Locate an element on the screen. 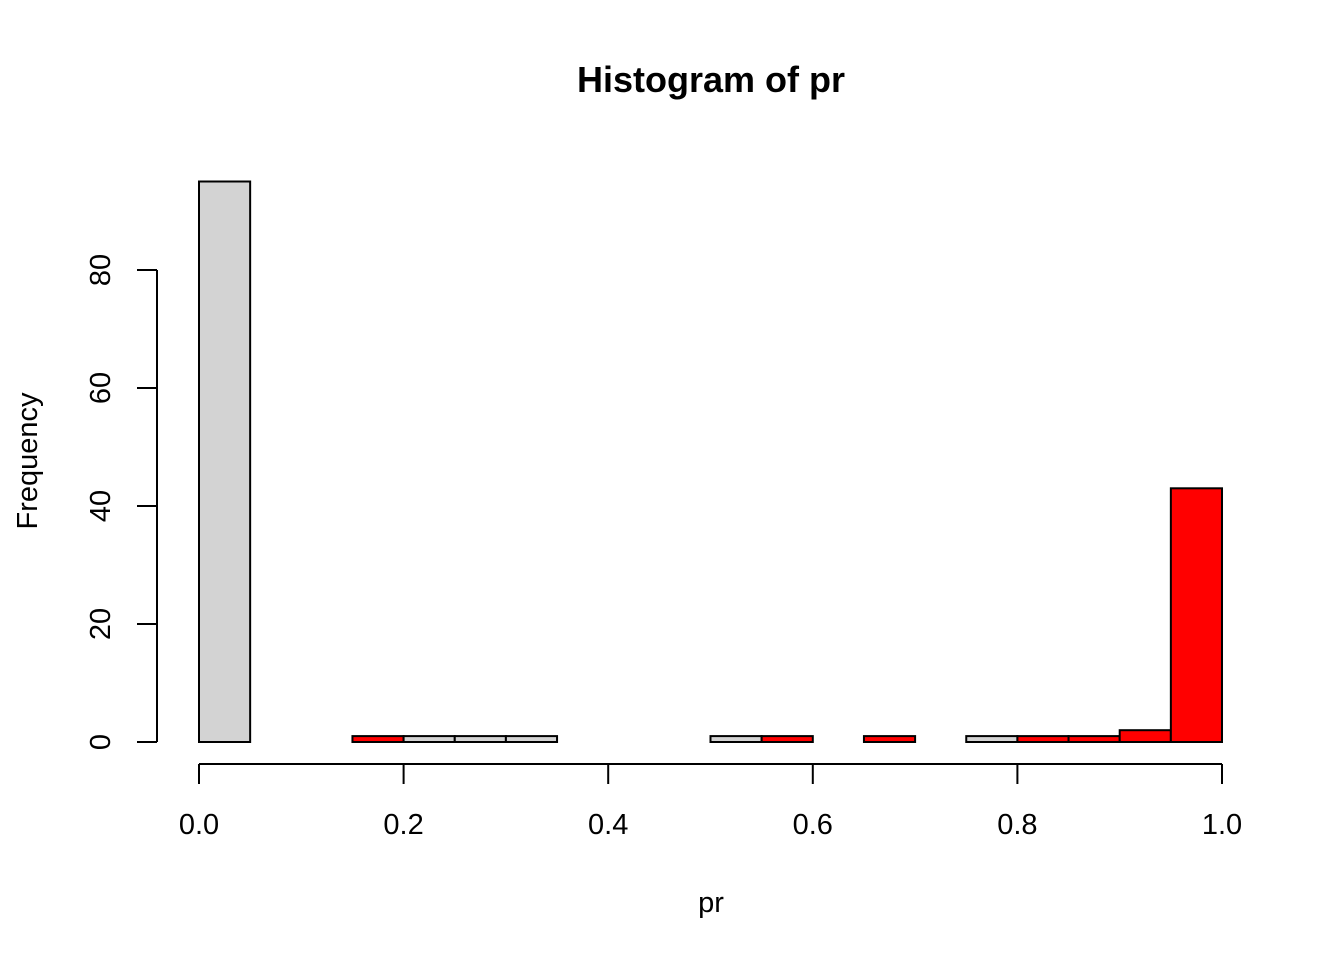  x-tick-label: 0.8 is located at coordinates (1017, 825).